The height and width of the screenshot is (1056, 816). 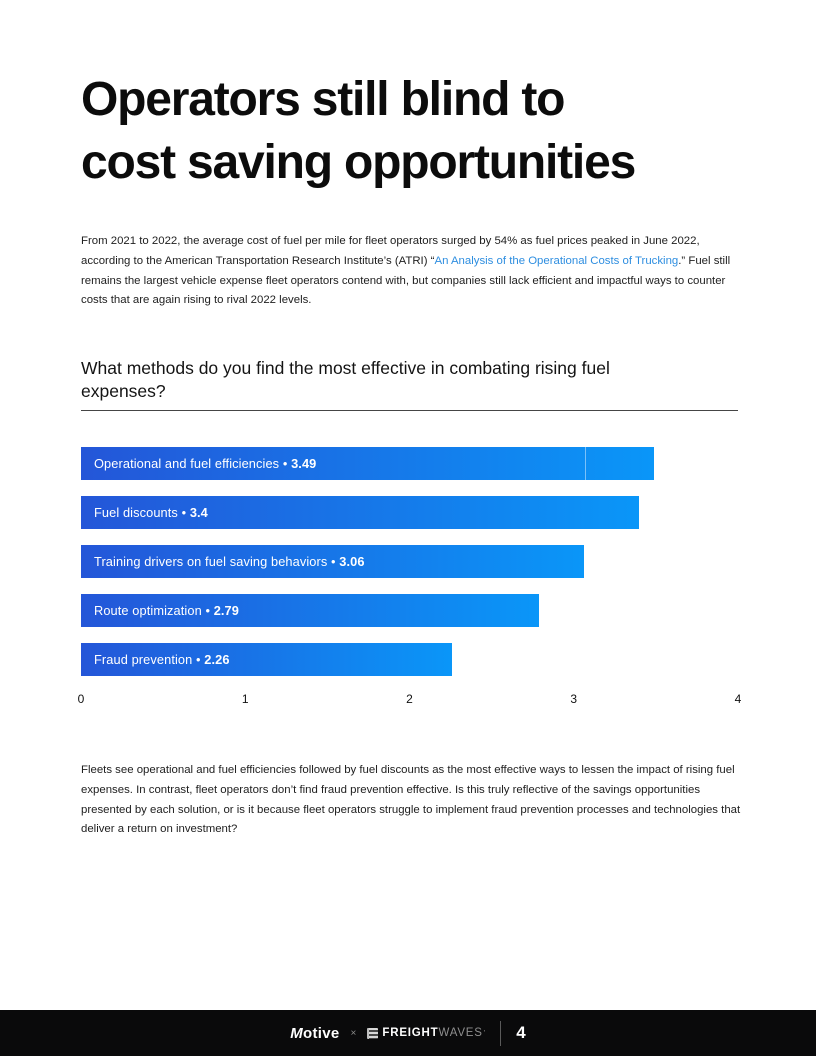 What do you see at coordinates (352, 561) in the screenshot?
I see `bar-value: 3.06` at bounding box center [352, 561].